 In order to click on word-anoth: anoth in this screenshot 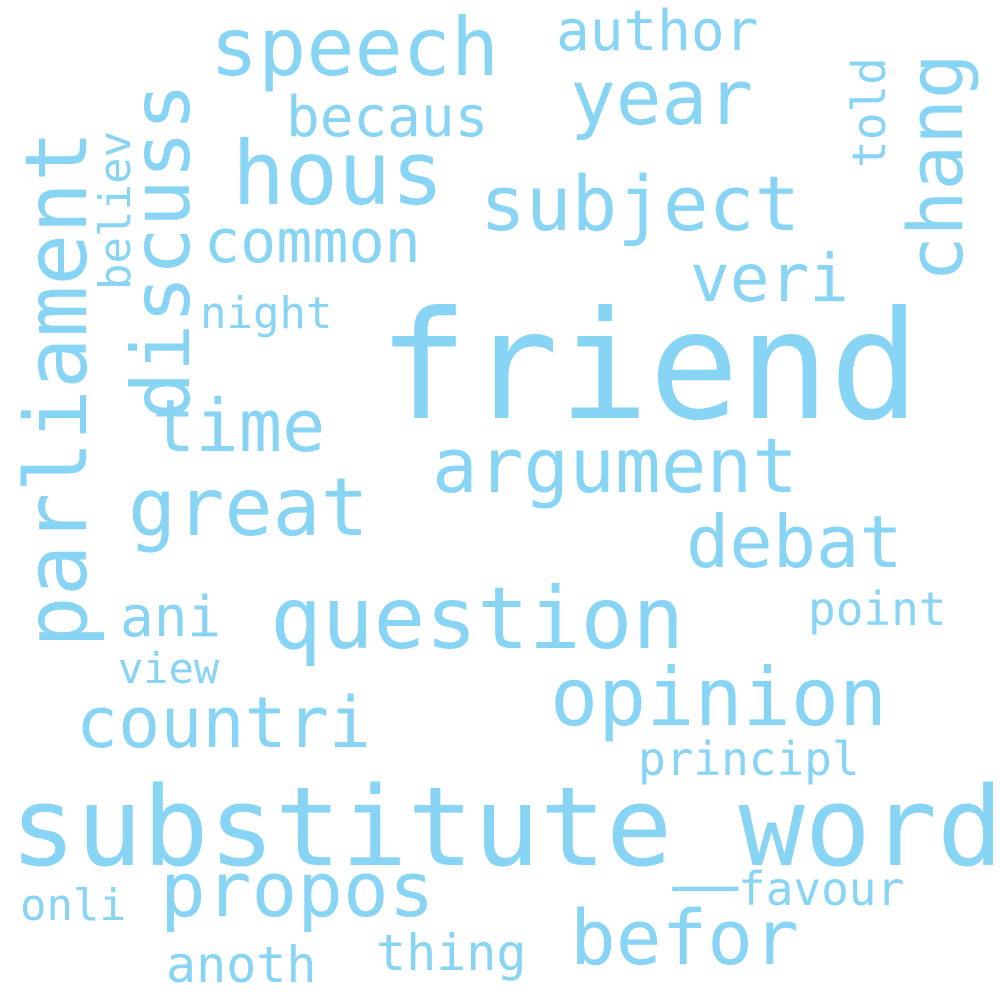, I will do `click(241, 965)`.